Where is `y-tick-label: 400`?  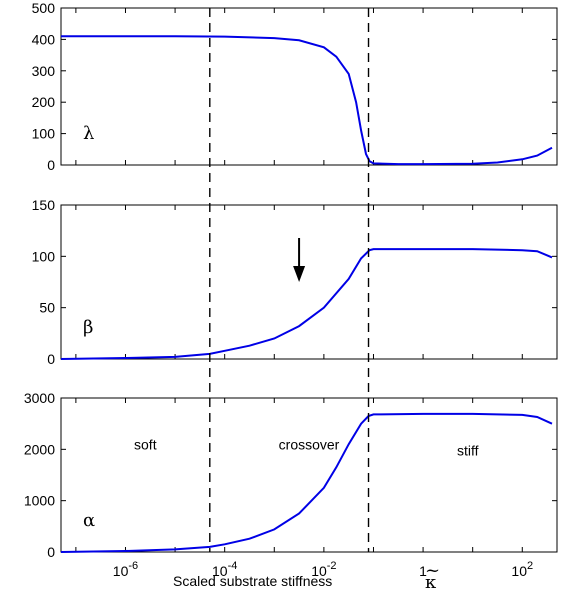
y-tick-label: 400 is located at coordinates (44, 39).